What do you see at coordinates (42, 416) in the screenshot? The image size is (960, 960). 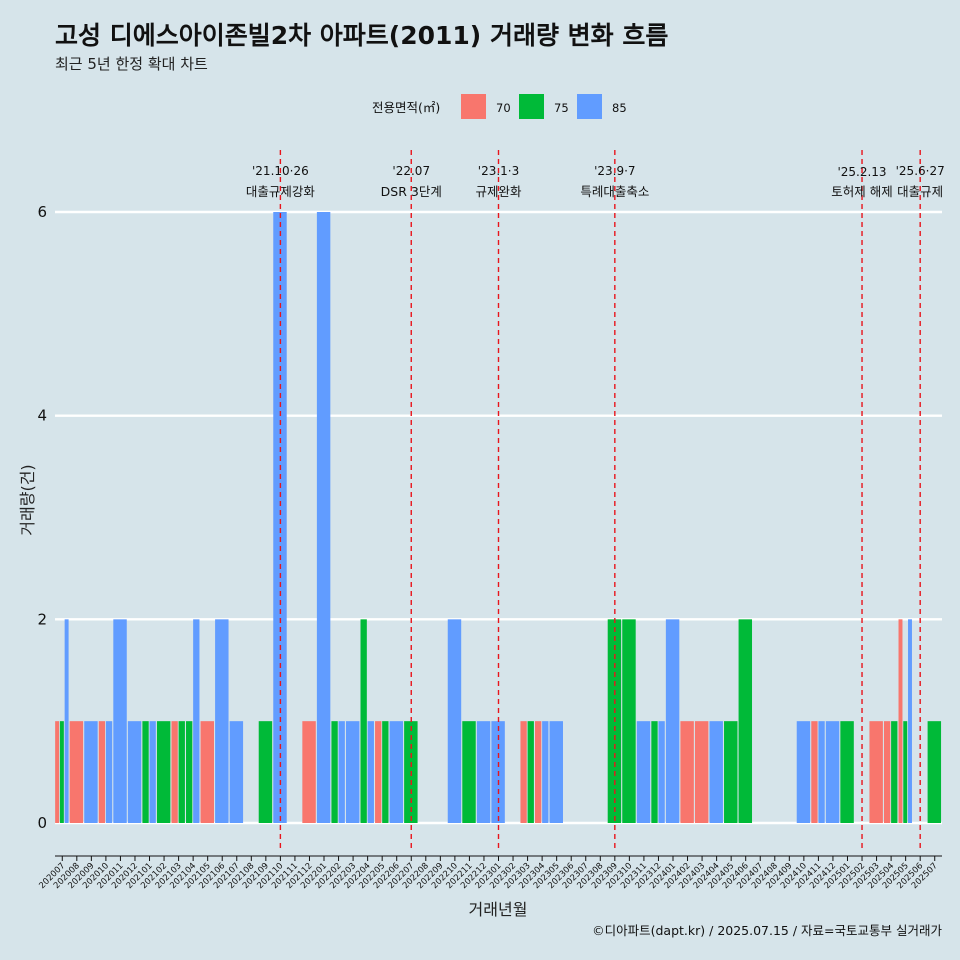 I see `y-tick-label: 4` at bounding box center [42, 416].